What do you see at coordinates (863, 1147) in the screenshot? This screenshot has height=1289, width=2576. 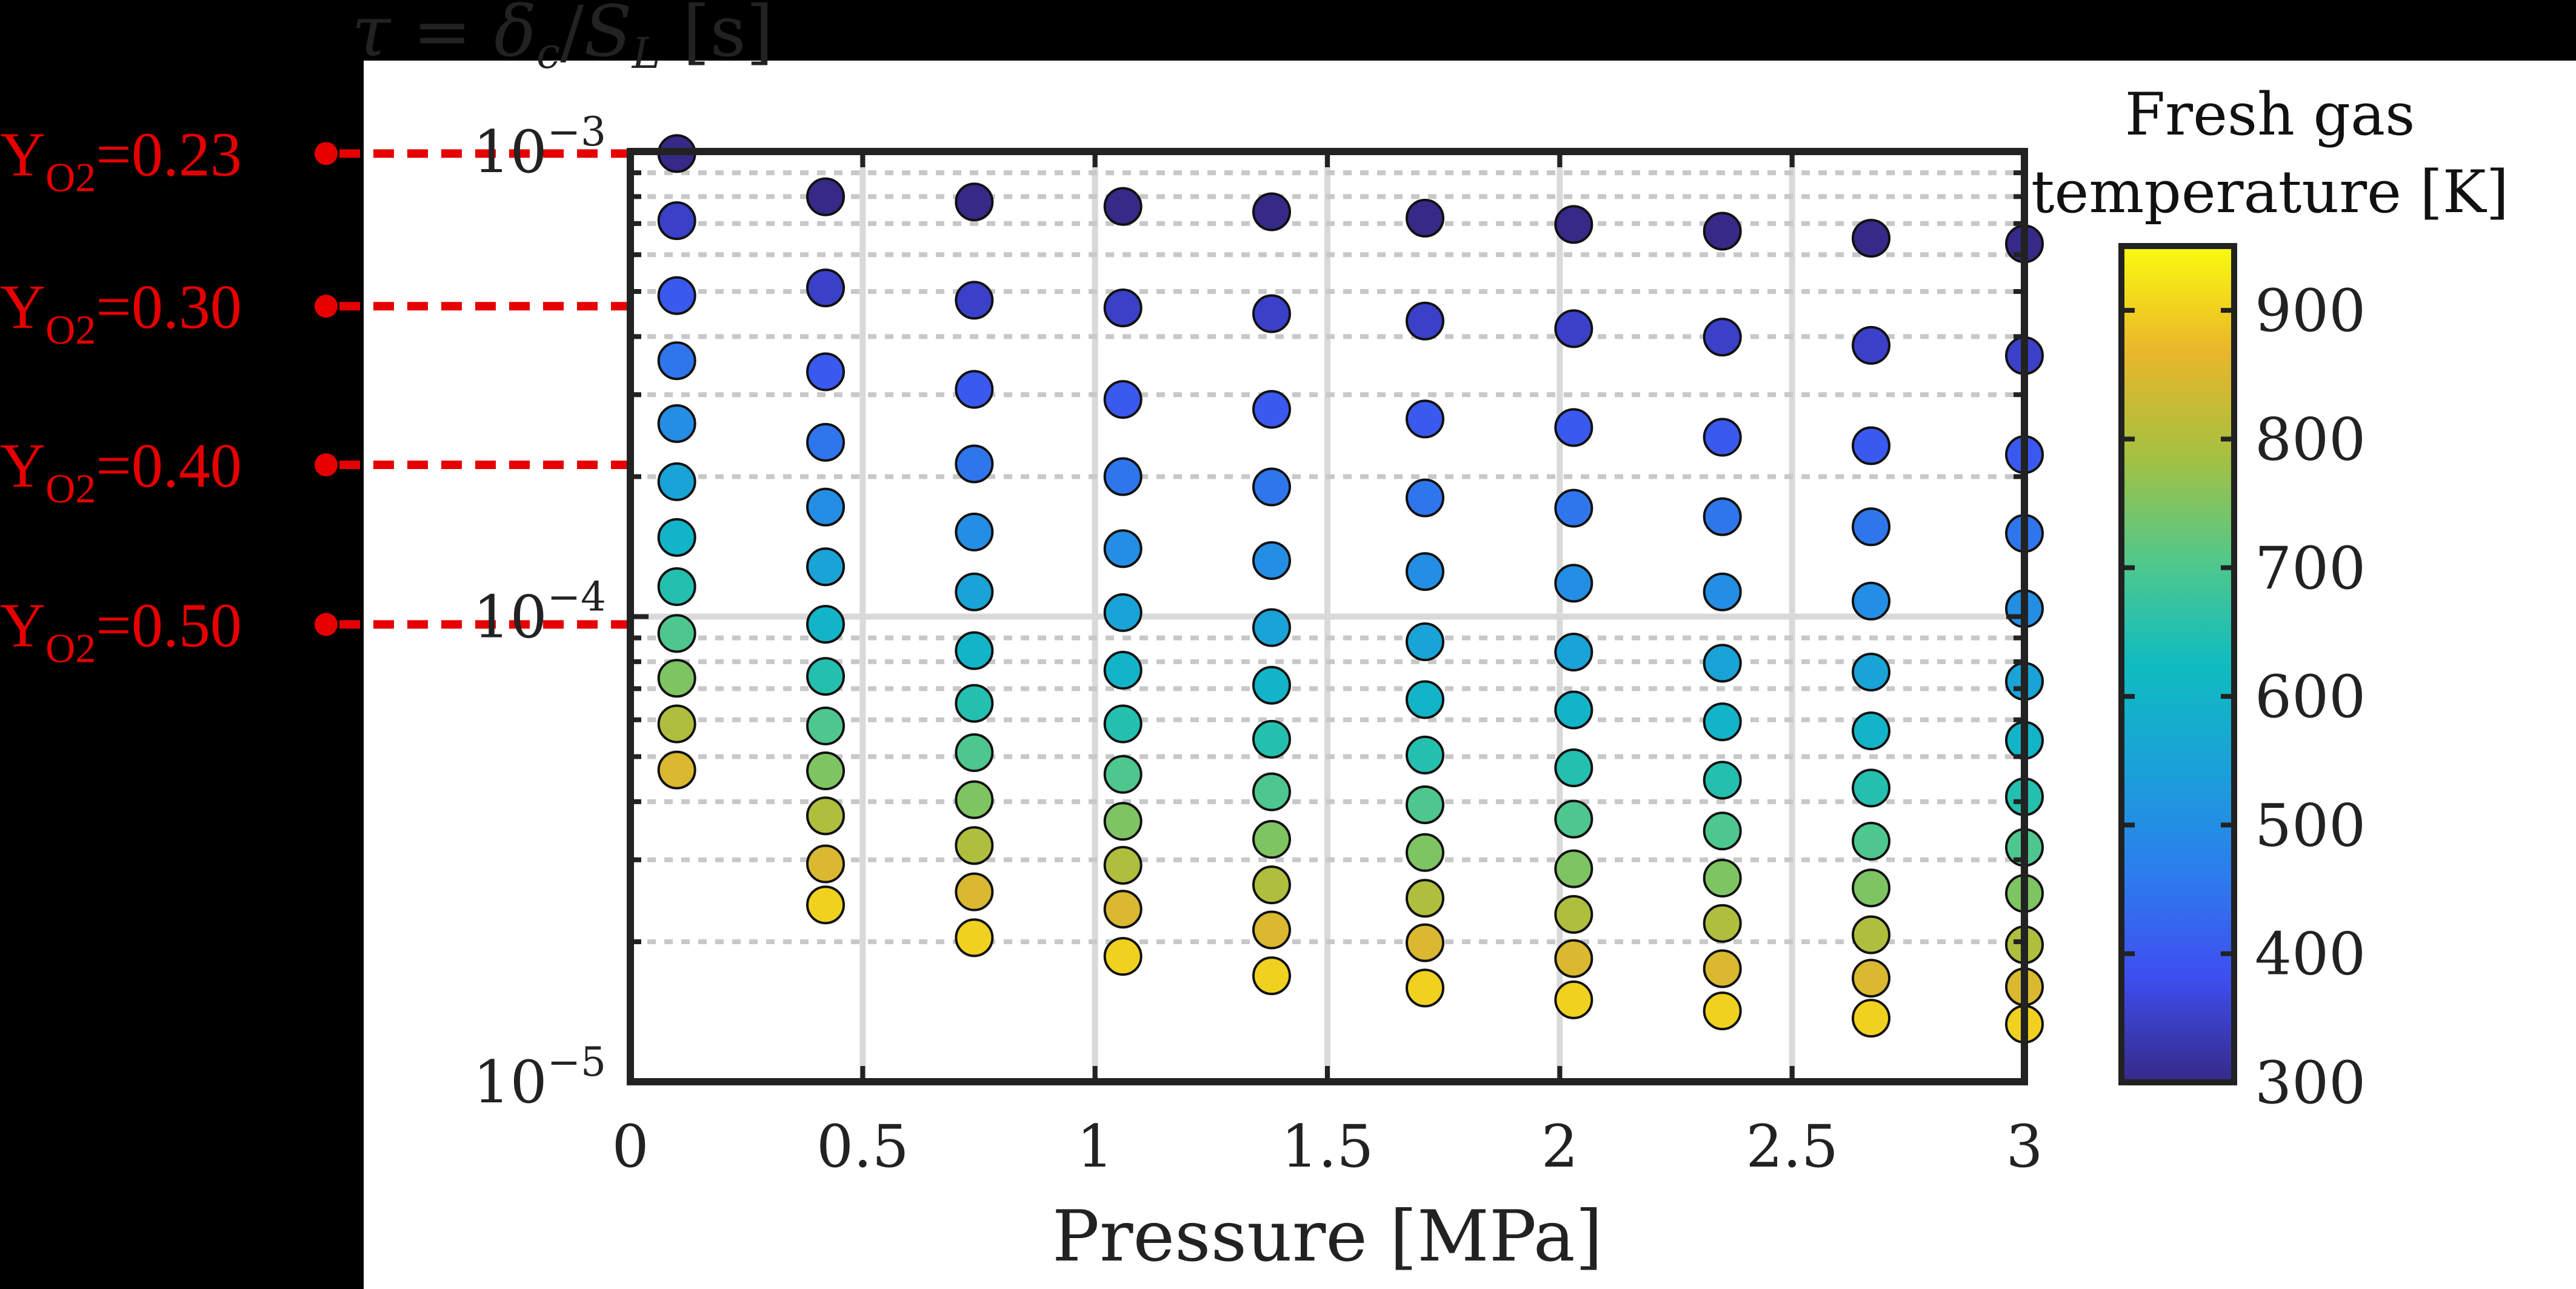 I see `x-tick-label: 0.5` at bounding box center [863, 1147].